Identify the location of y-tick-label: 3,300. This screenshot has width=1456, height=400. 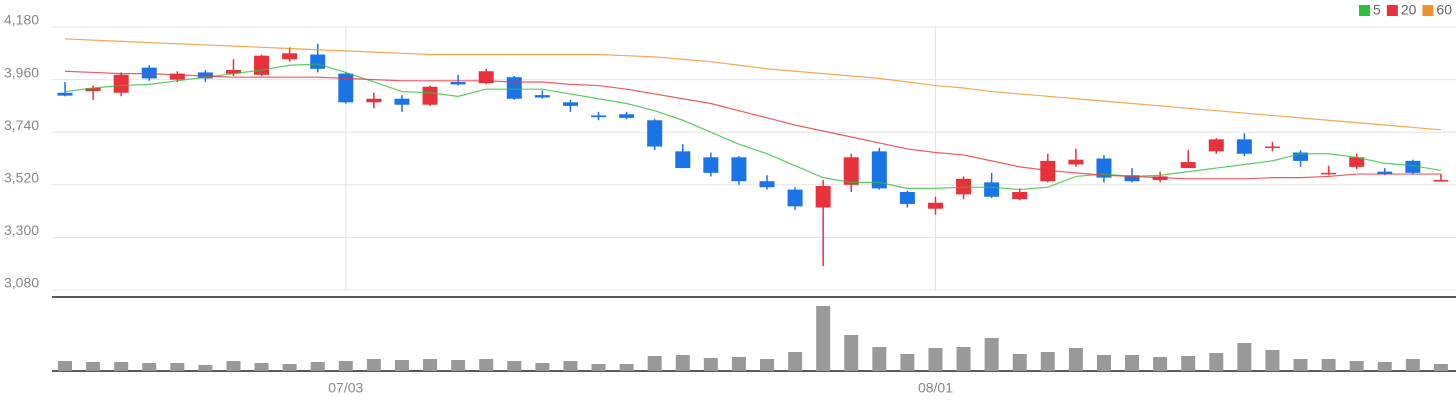
(21, 230).